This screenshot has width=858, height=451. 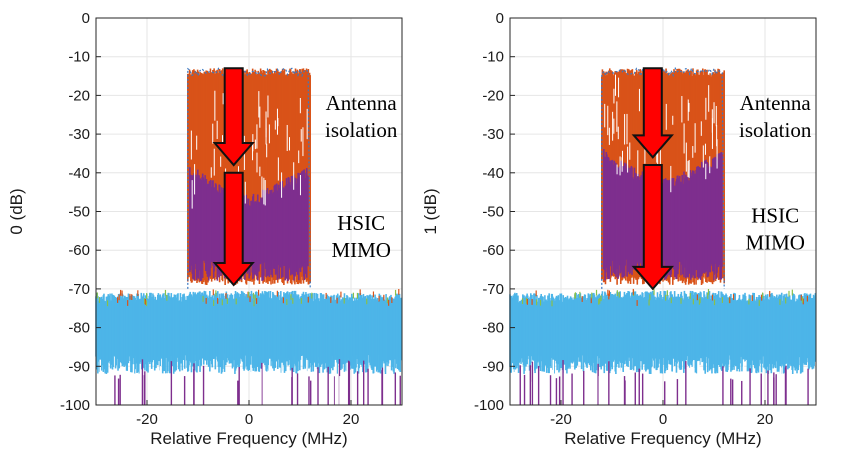 I want to click on y-axis-label: 1 (dB), so click(x=430, y=211).